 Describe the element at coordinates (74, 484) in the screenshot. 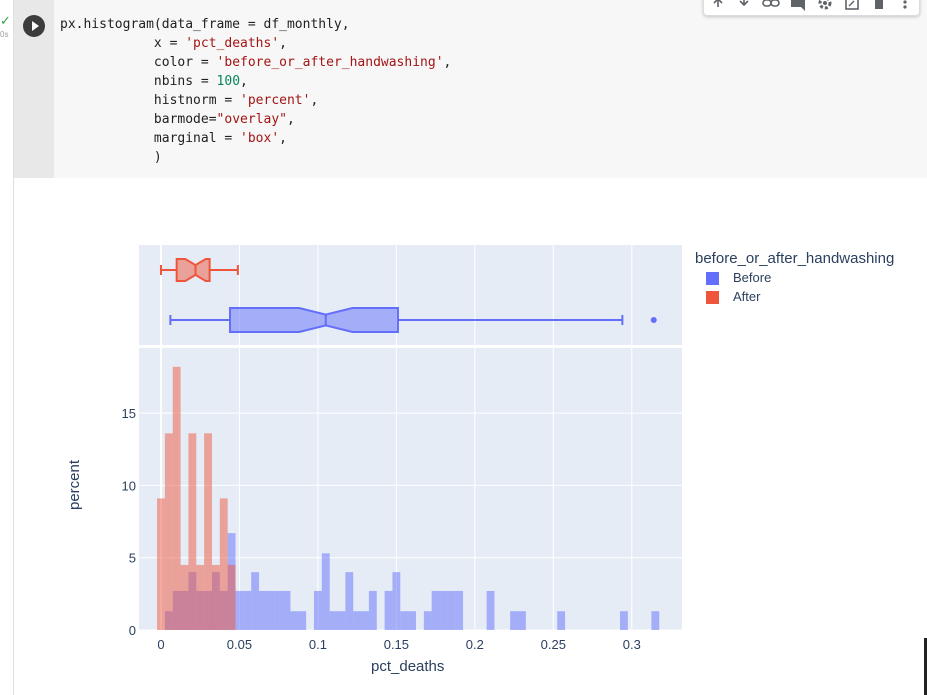

I see `y-axis-title: percent` at that location.